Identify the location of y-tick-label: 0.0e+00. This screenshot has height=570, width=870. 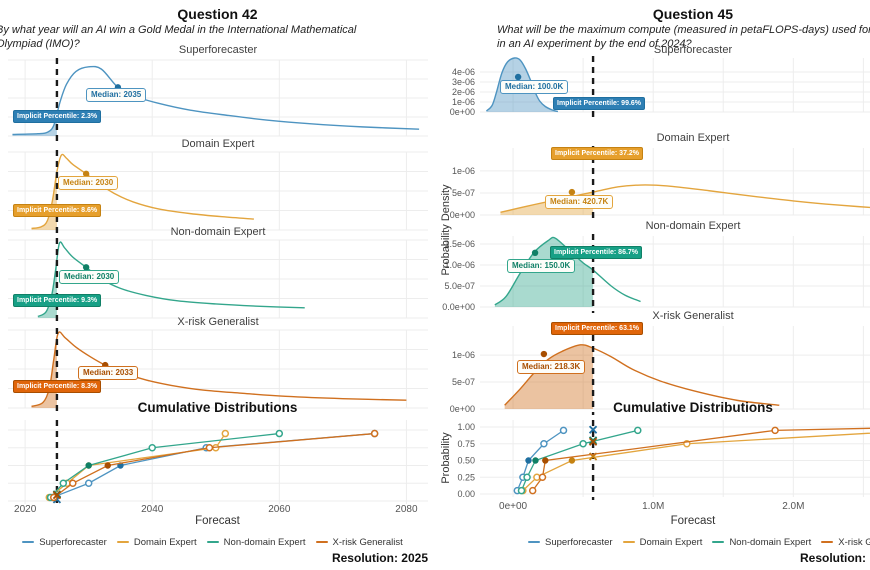
(458, 307).